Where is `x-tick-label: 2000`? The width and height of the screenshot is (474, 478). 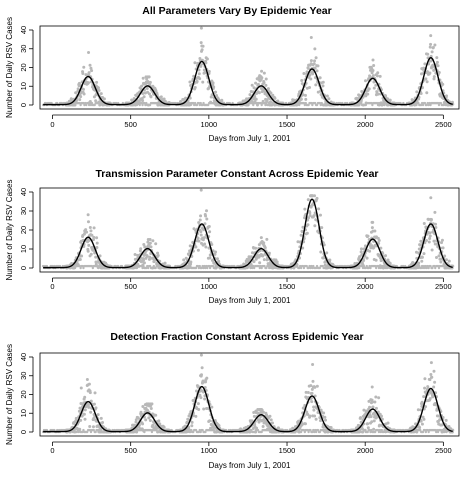 x-tick-label: 2000 is located at coordinates (365, 124).